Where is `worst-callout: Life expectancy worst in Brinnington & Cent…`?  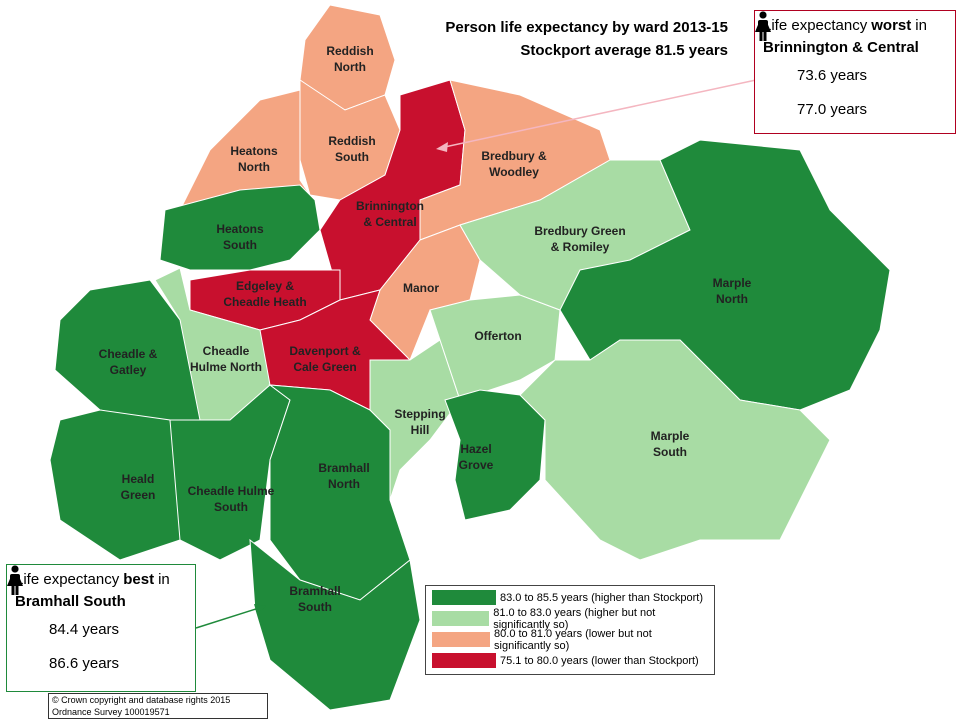 worst-callout: Life expectancy worst in Brinnington & Cent… is located at coordinates (855, 72).